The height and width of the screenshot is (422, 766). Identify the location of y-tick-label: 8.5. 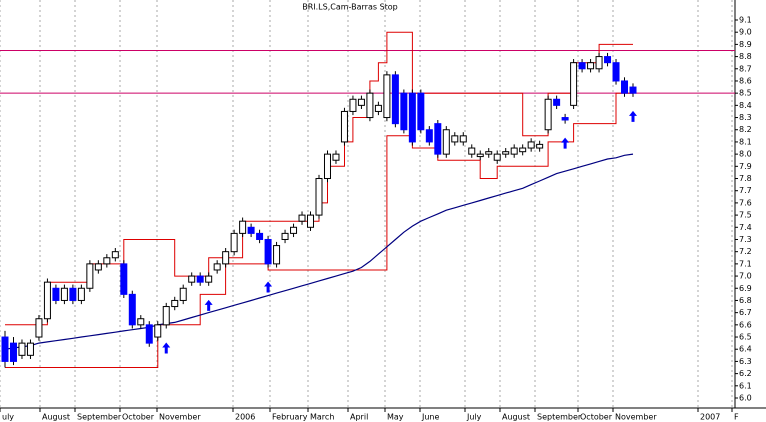
(745, 93).